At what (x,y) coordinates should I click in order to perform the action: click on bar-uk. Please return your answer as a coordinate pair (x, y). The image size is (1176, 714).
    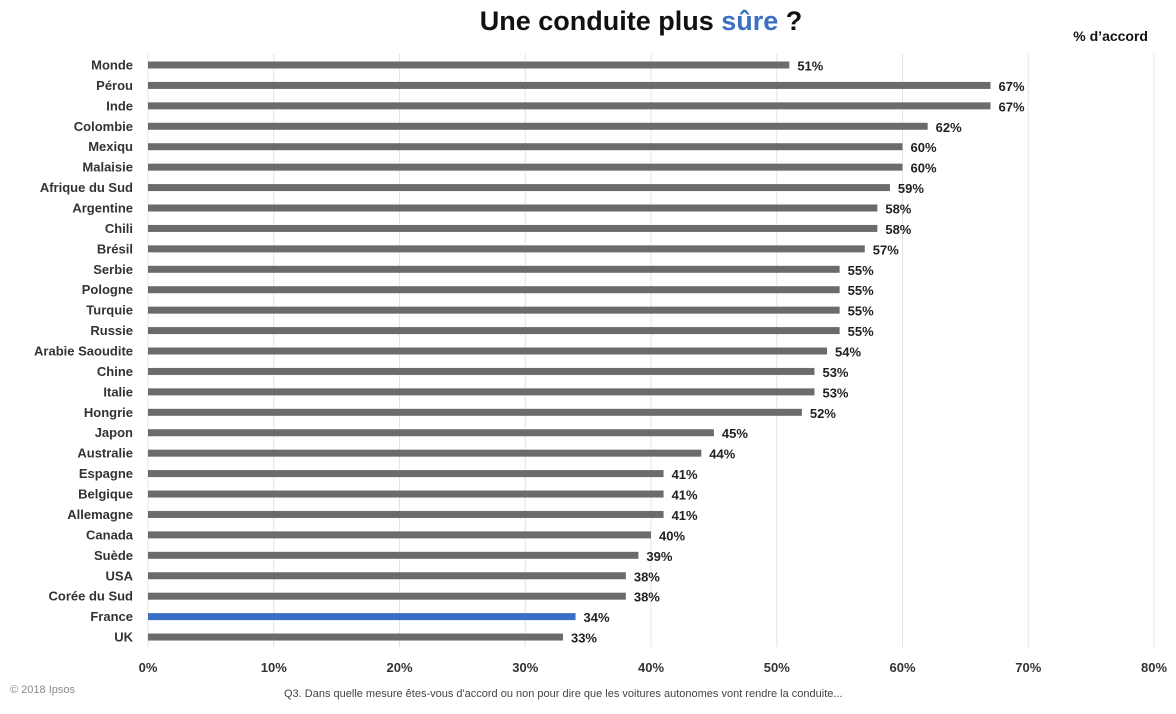
    Looking at the image, I should click on (355, 637).